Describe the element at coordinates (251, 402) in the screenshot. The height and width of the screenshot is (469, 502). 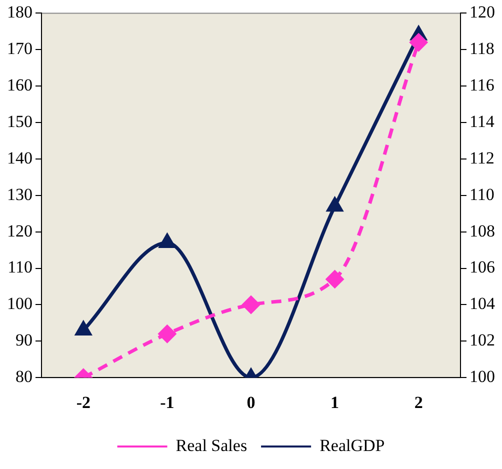
I see `x-tick-label: 0` at that location.